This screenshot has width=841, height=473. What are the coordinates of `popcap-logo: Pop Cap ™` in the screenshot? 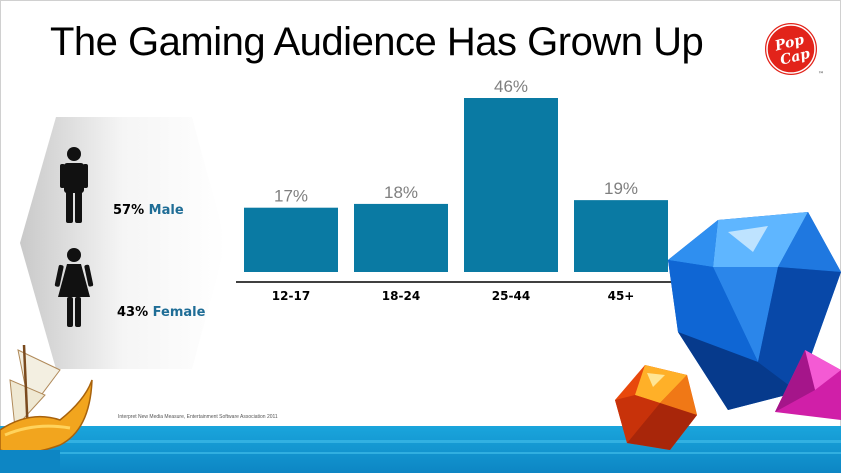 It's located at (793, 49).